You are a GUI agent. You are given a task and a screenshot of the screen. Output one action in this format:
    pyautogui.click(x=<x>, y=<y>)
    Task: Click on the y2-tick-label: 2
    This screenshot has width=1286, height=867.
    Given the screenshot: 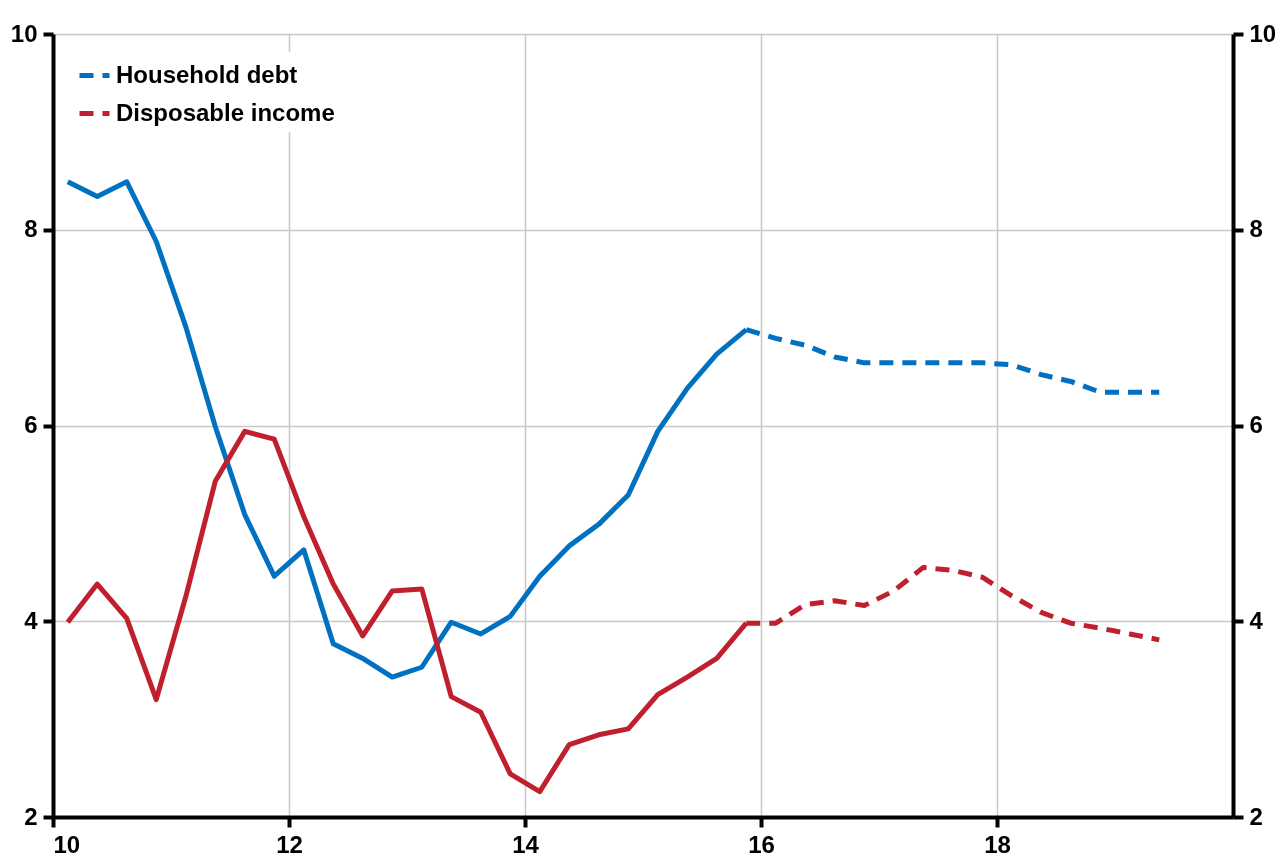 What is the action you would take?
    pyautogui.click(x=1256, y=816)
    